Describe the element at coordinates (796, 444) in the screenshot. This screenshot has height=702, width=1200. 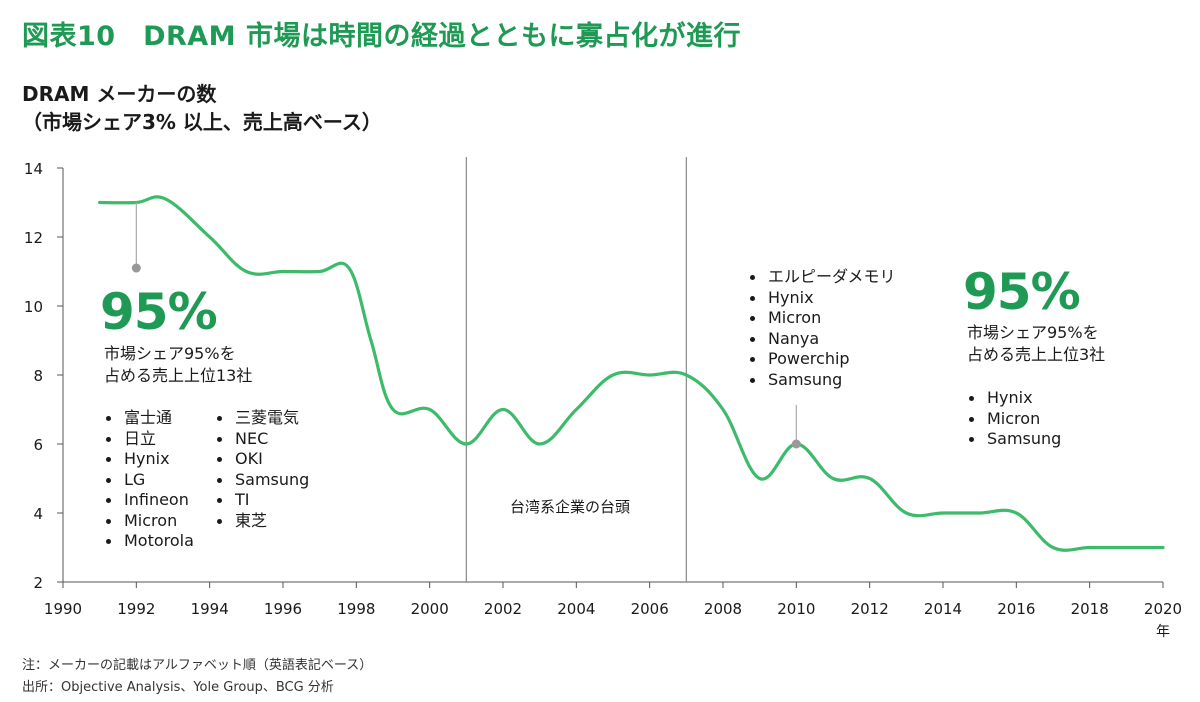
I see `middle-pointer-dot` at that location.